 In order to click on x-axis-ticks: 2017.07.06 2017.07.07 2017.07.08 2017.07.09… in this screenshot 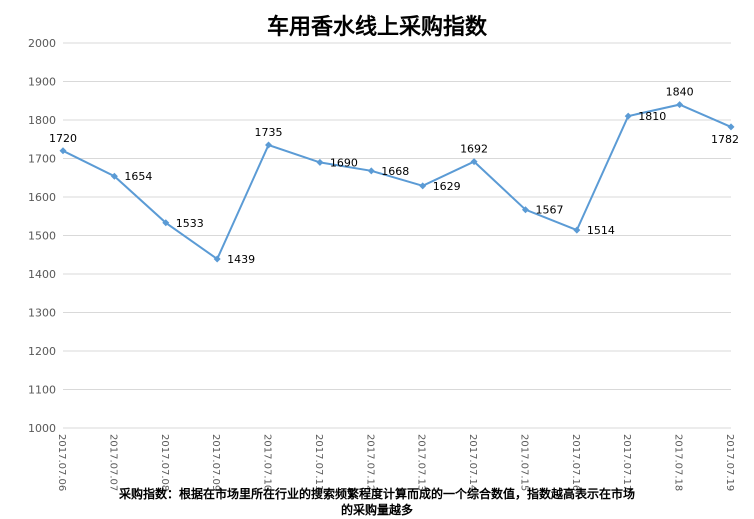, I will do `click(395, 462)`.